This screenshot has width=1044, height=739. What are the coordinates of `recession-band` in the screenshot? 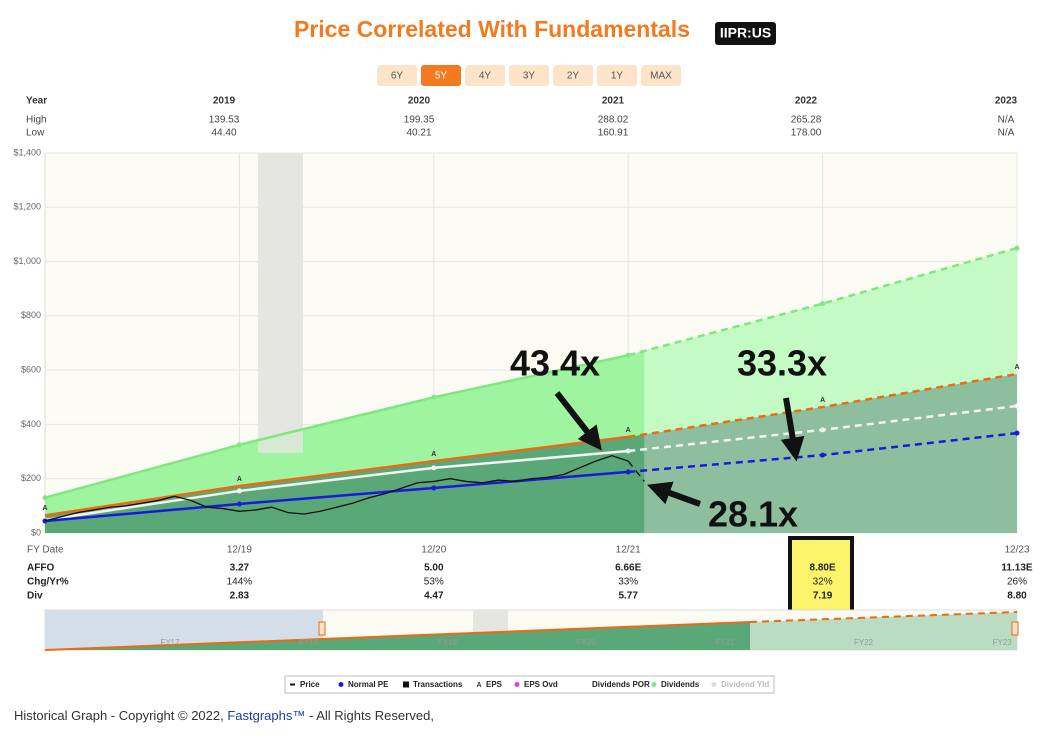 It's located at (280, 303).